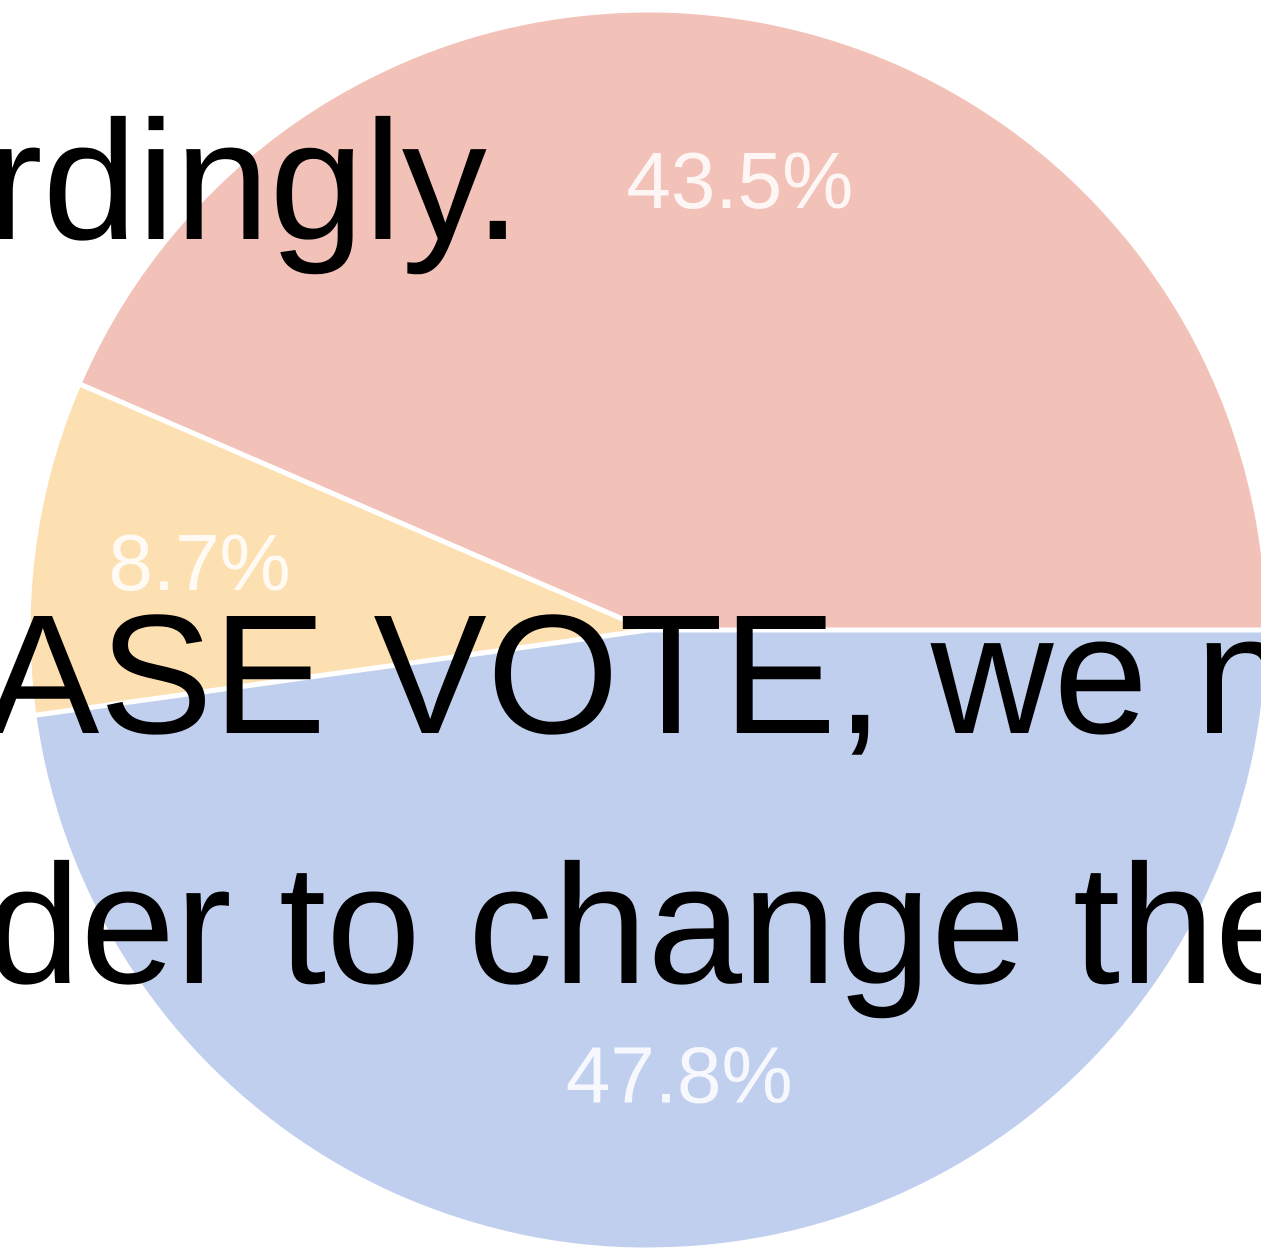 The width and height of the screenshot is (1261, 1253). What do you see at coordinates (739, 180) in the screenshot?
I see `pie-slice-label-1: 43.5%` at bounding box center [739, 180].